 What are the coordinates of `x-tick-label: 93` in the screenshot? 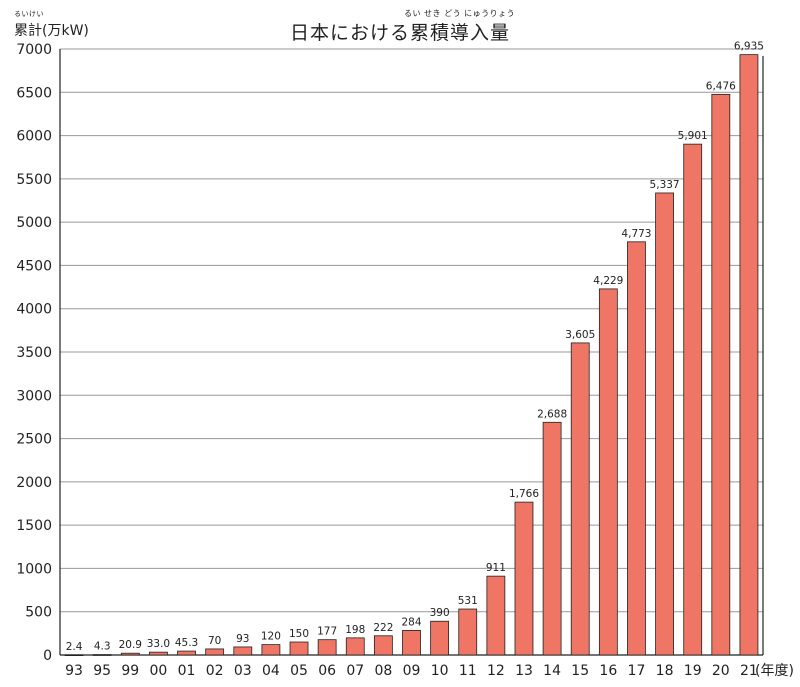 It's located at (74, 671).